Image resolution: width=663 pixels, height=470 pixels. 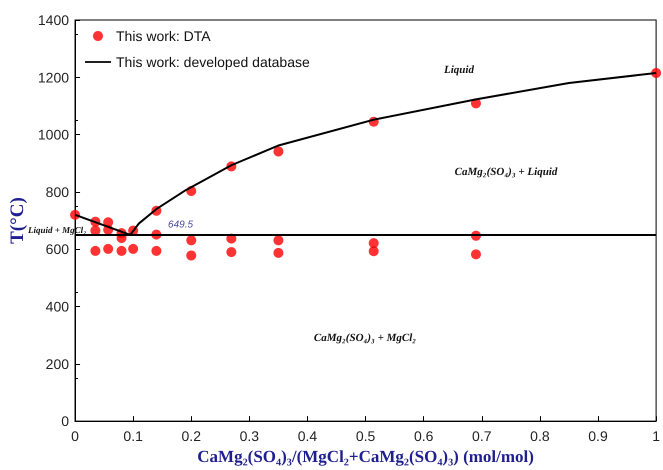 What do you see at coordinates (54, 77) in the screenshot?
I see `y-tick-label: 1200` at bounding box center [54, 77].